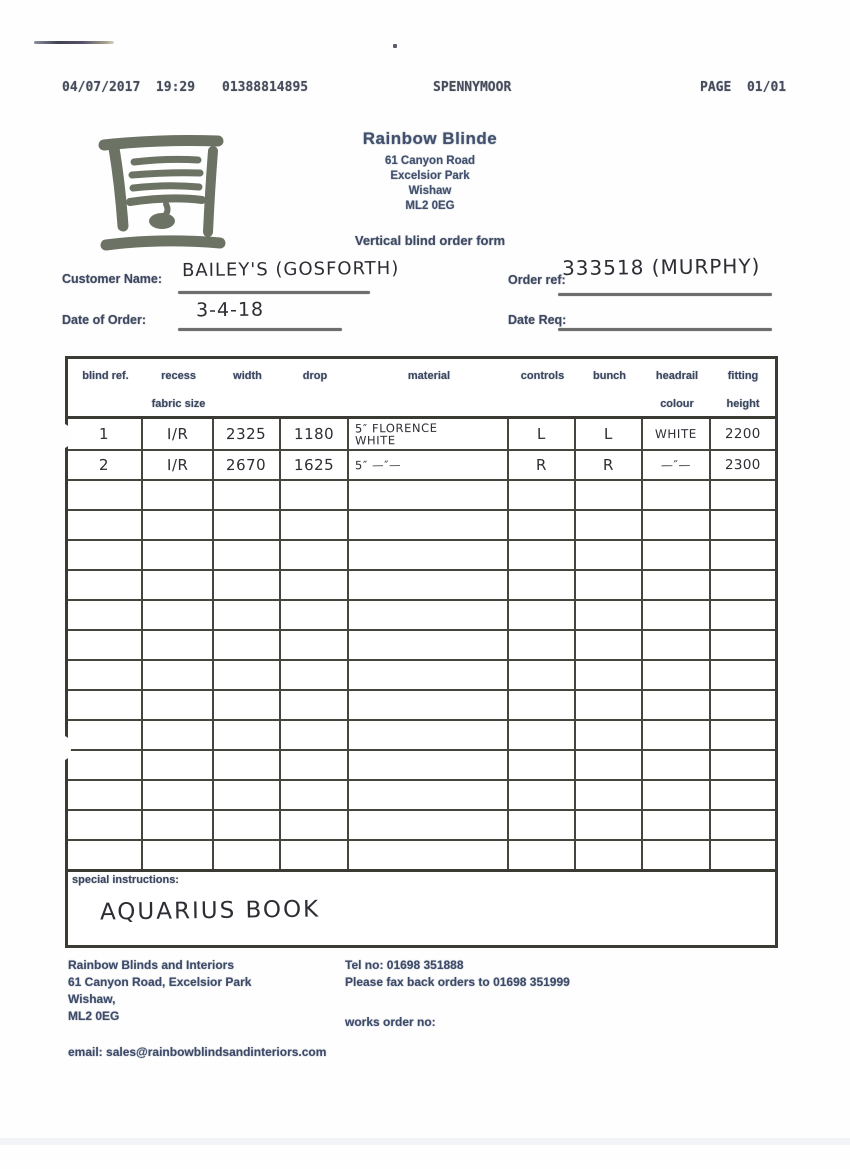 The width and height of the screenshot is (850, 1169). I want to click on cell-drop: 1625, so click(315, 465).